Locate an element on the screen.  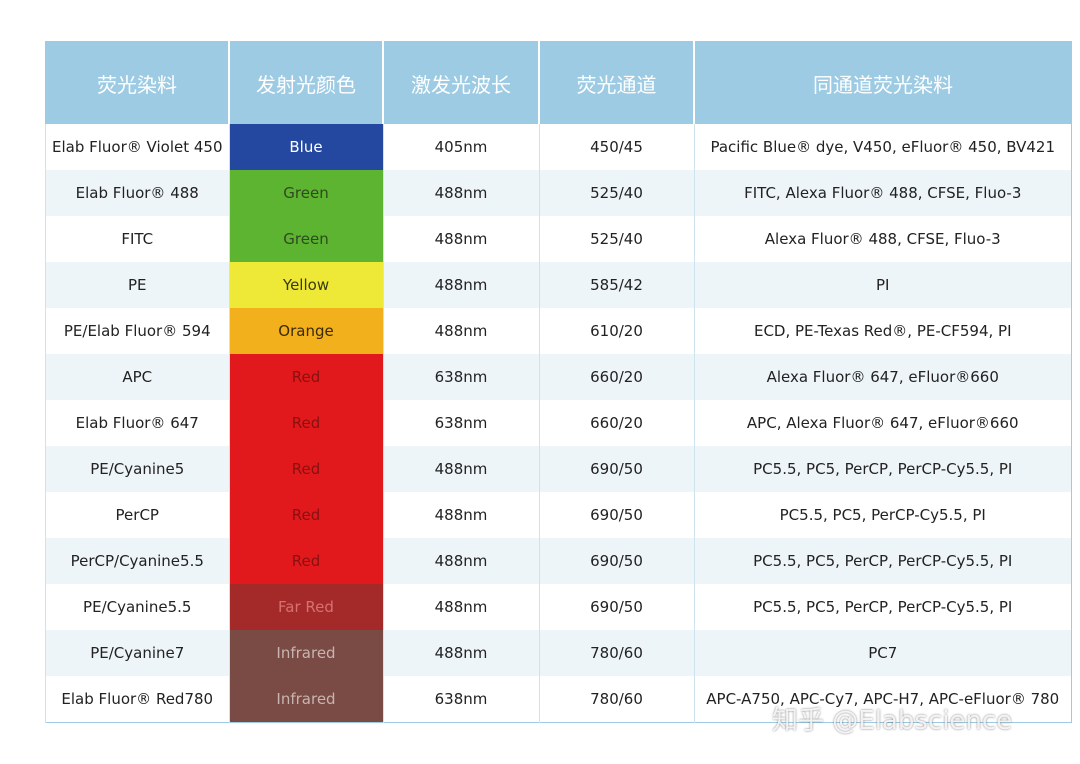
watermark: 知乎 @Elabscience is located at coordinates (892, 721).